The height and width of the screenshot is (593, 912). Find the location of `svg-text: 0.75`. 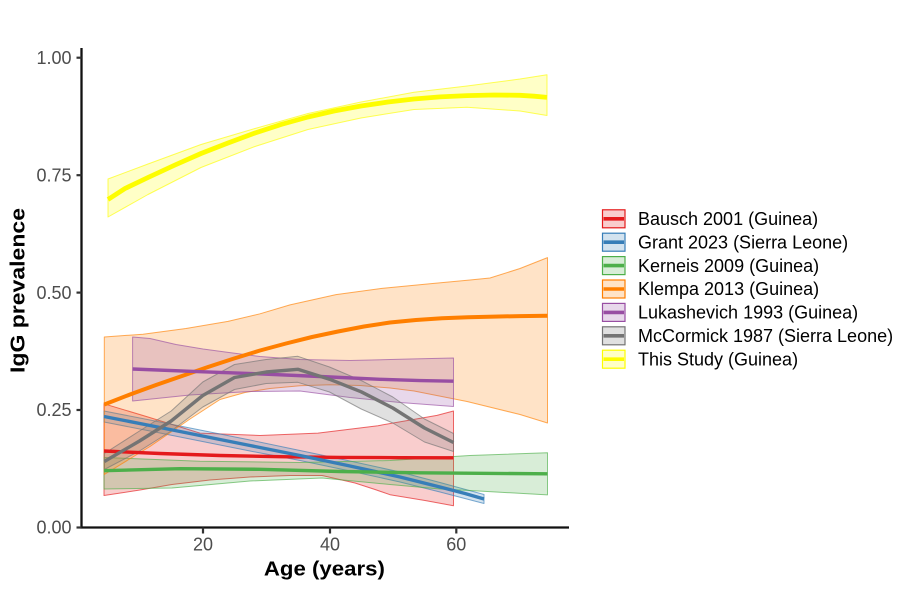

svg-text: 0.75 is located at coordinates (53, 175).